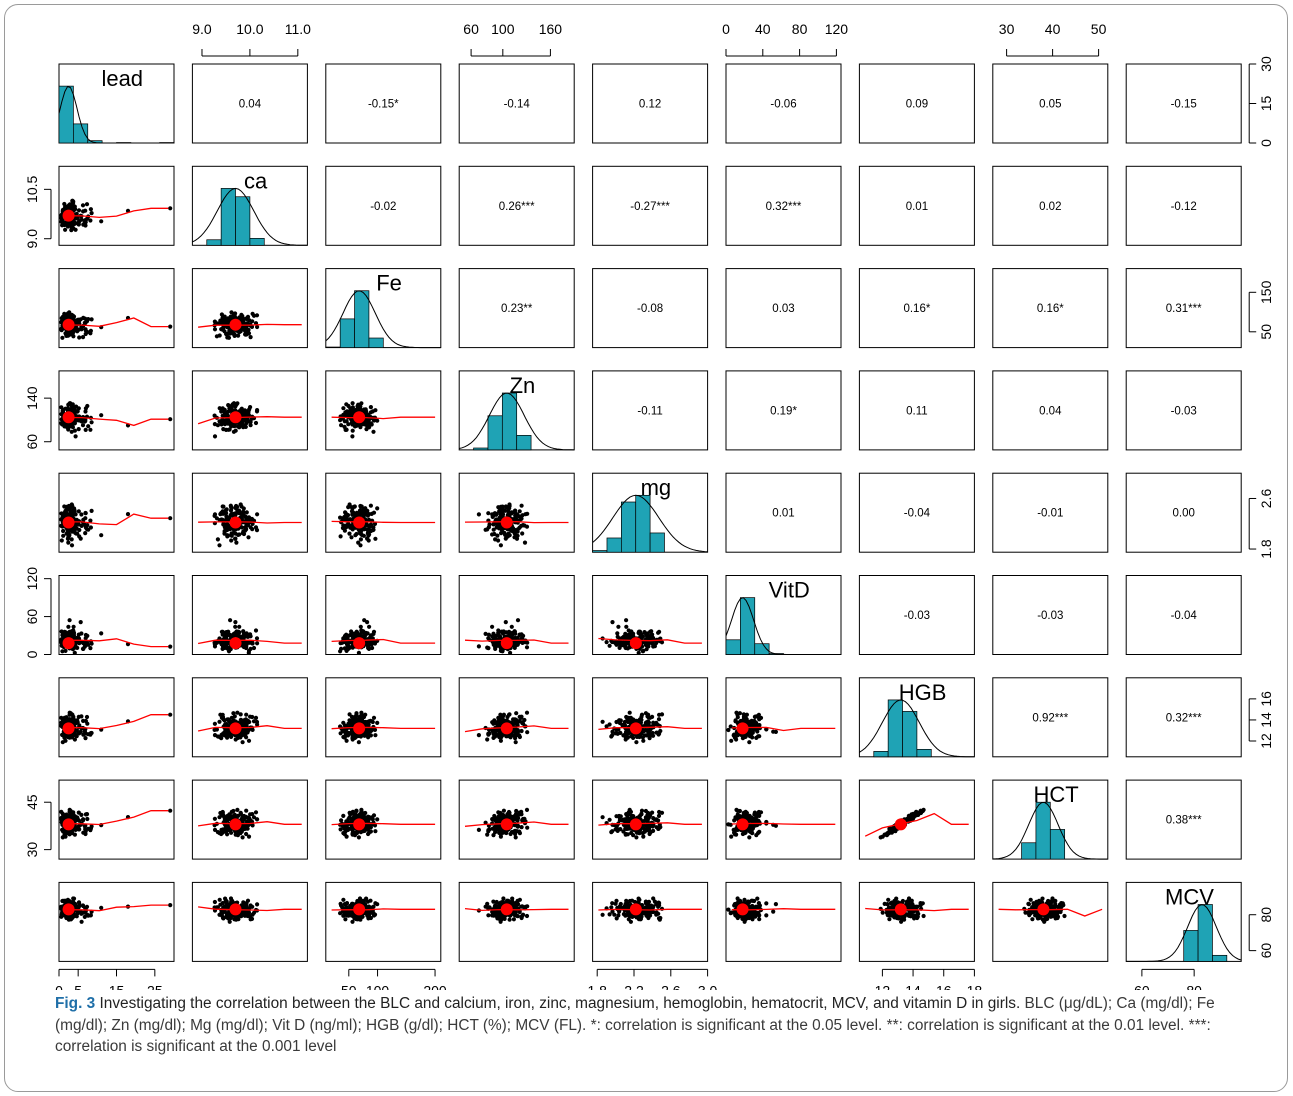 Image resolution: width=1293 pixels, height=1096 pixels. What do you see at coordinates (1050, 615) in the screenshot?
I see `panel-VitD-HCT: -0.03` at bounding box center [1050, 615].